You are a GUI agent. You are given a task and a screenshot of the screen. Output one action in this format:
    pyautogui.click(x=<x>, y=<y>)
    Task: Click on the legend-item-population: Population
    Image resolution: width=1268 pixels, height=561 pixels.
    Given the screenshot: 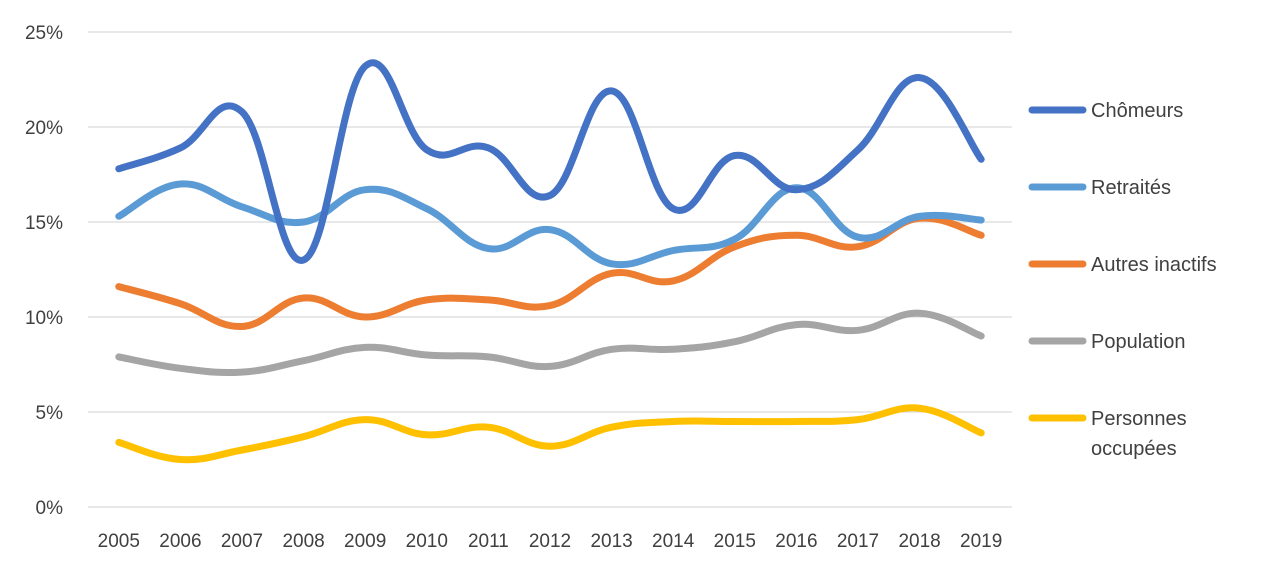 What is the action you would take?
    pyautogui.click(x=1107, y=342)
    